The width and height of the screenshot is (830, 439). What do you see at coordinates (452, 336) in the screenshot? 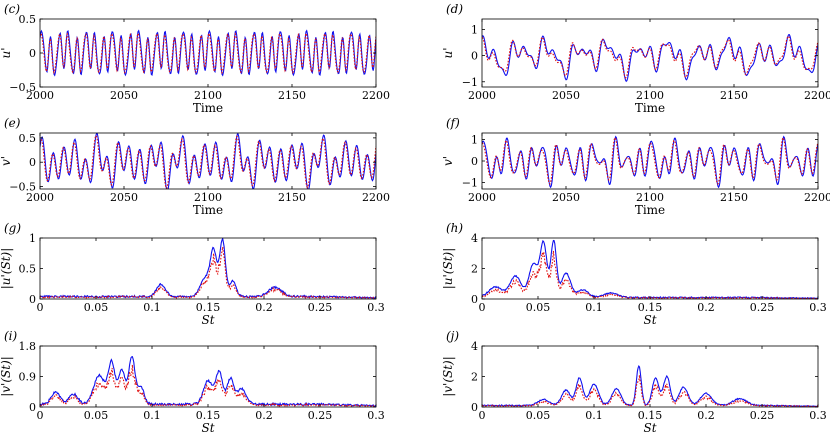
I see `panel-label: (j)` at bounding box center [452, 336].